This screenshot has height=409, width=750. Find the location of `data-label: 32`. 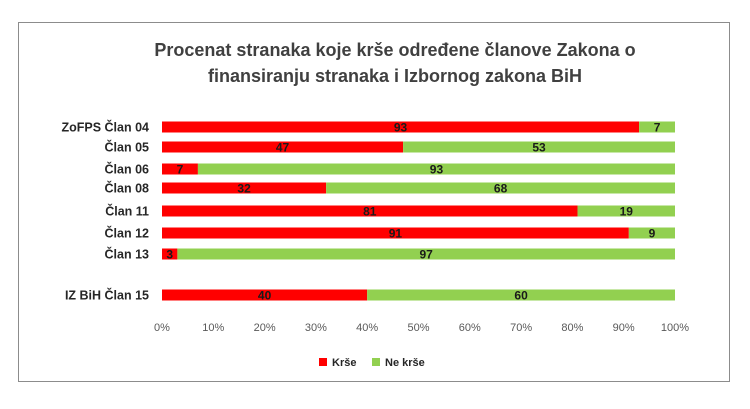

data-label: 32 is located at coordinates (244, 189).